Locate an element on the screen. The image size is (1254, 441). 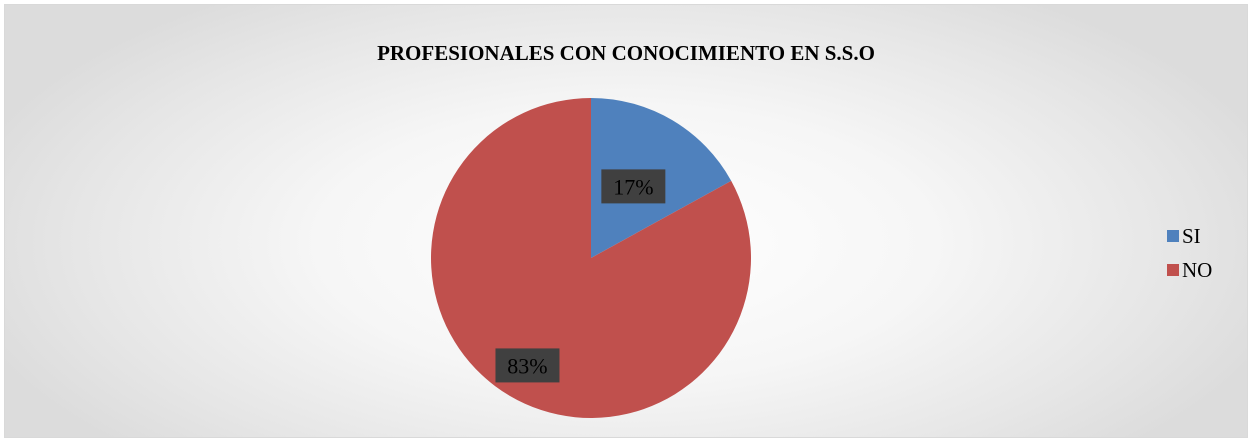
legend-item-no: NO is located at coordinates (1207, 270).